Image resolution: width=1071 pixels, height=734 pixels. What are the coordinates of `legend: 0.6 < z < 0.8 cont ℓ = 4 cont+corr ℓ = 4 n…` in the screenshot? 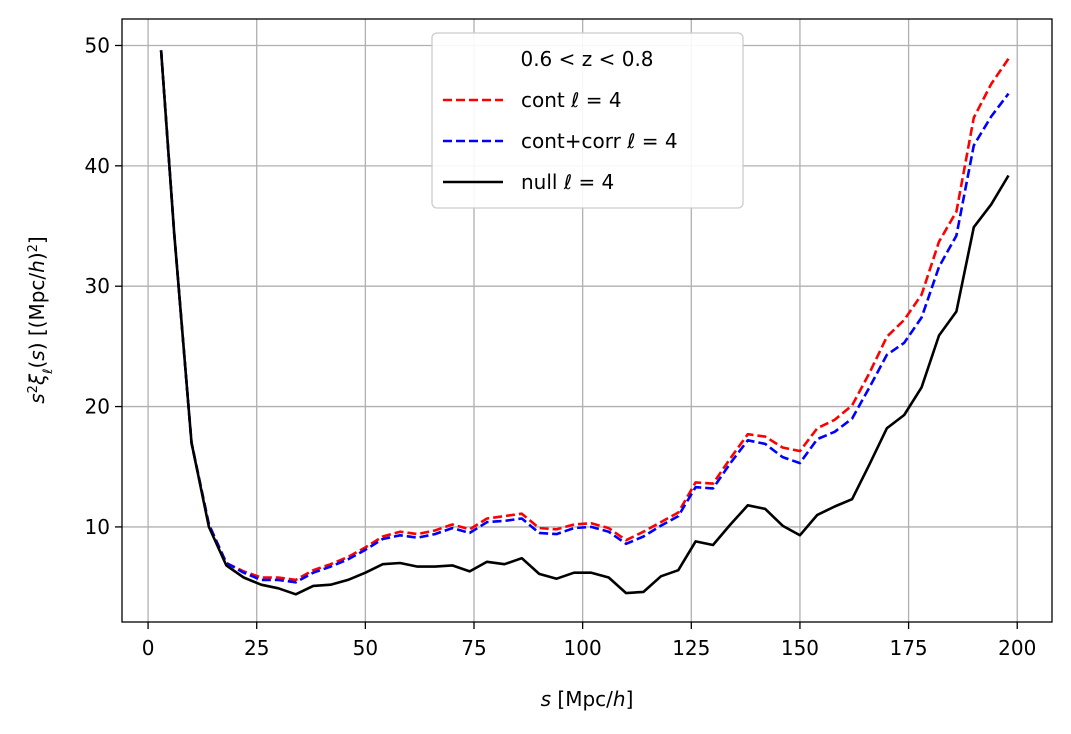 It's located at (587, 120).